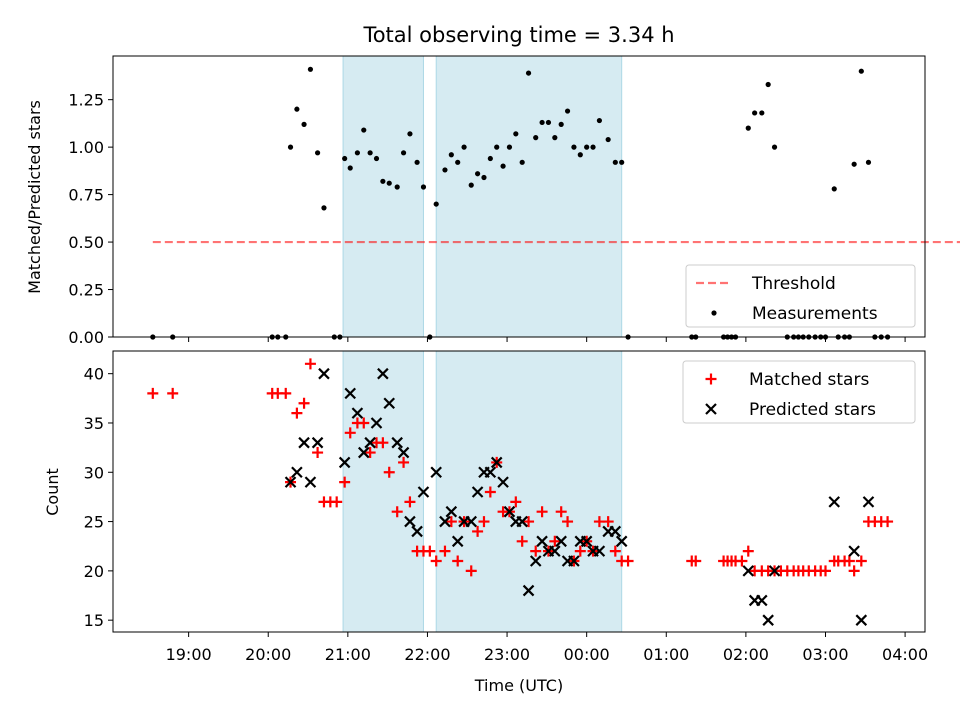  Describe the element at coordinates (189, 654) in the screenshot. I see `x-tick-label: 19:00` at that location.